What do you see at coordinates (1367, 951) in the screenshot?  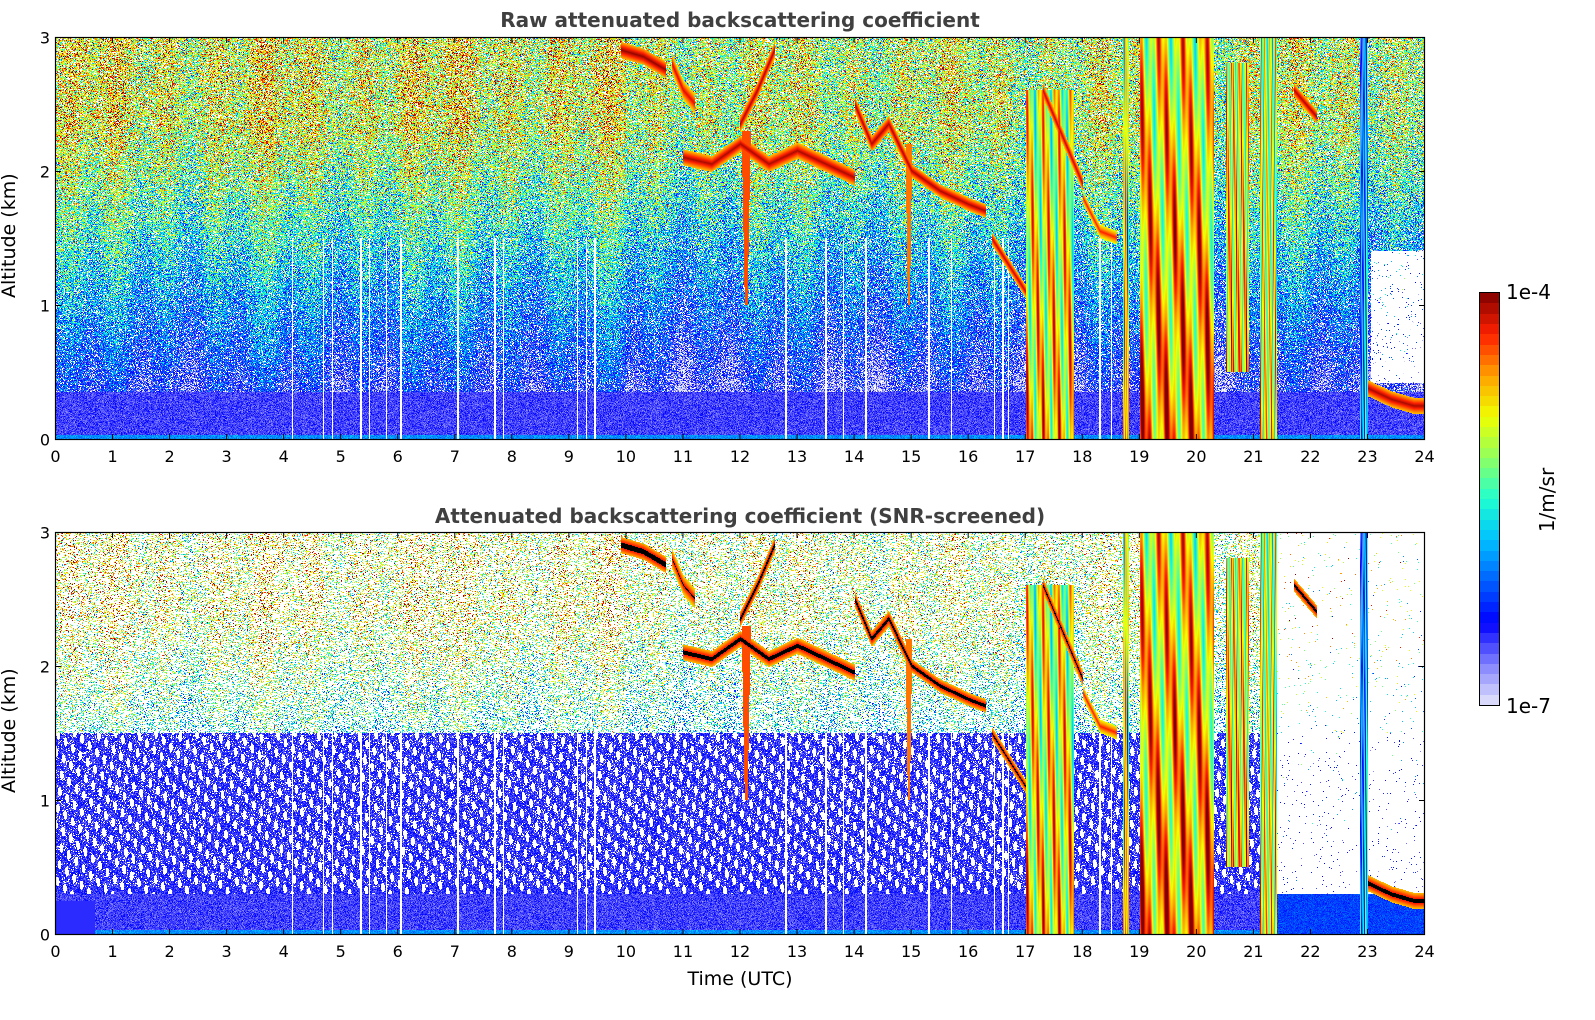 I see `x-tick-label: 23` at bounding box center [1367, 951].